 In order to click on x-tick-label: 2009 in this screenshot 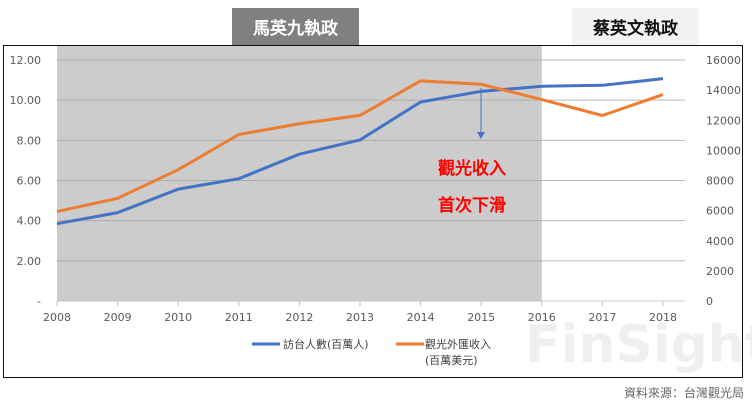, I will do `click(118, 317)`.